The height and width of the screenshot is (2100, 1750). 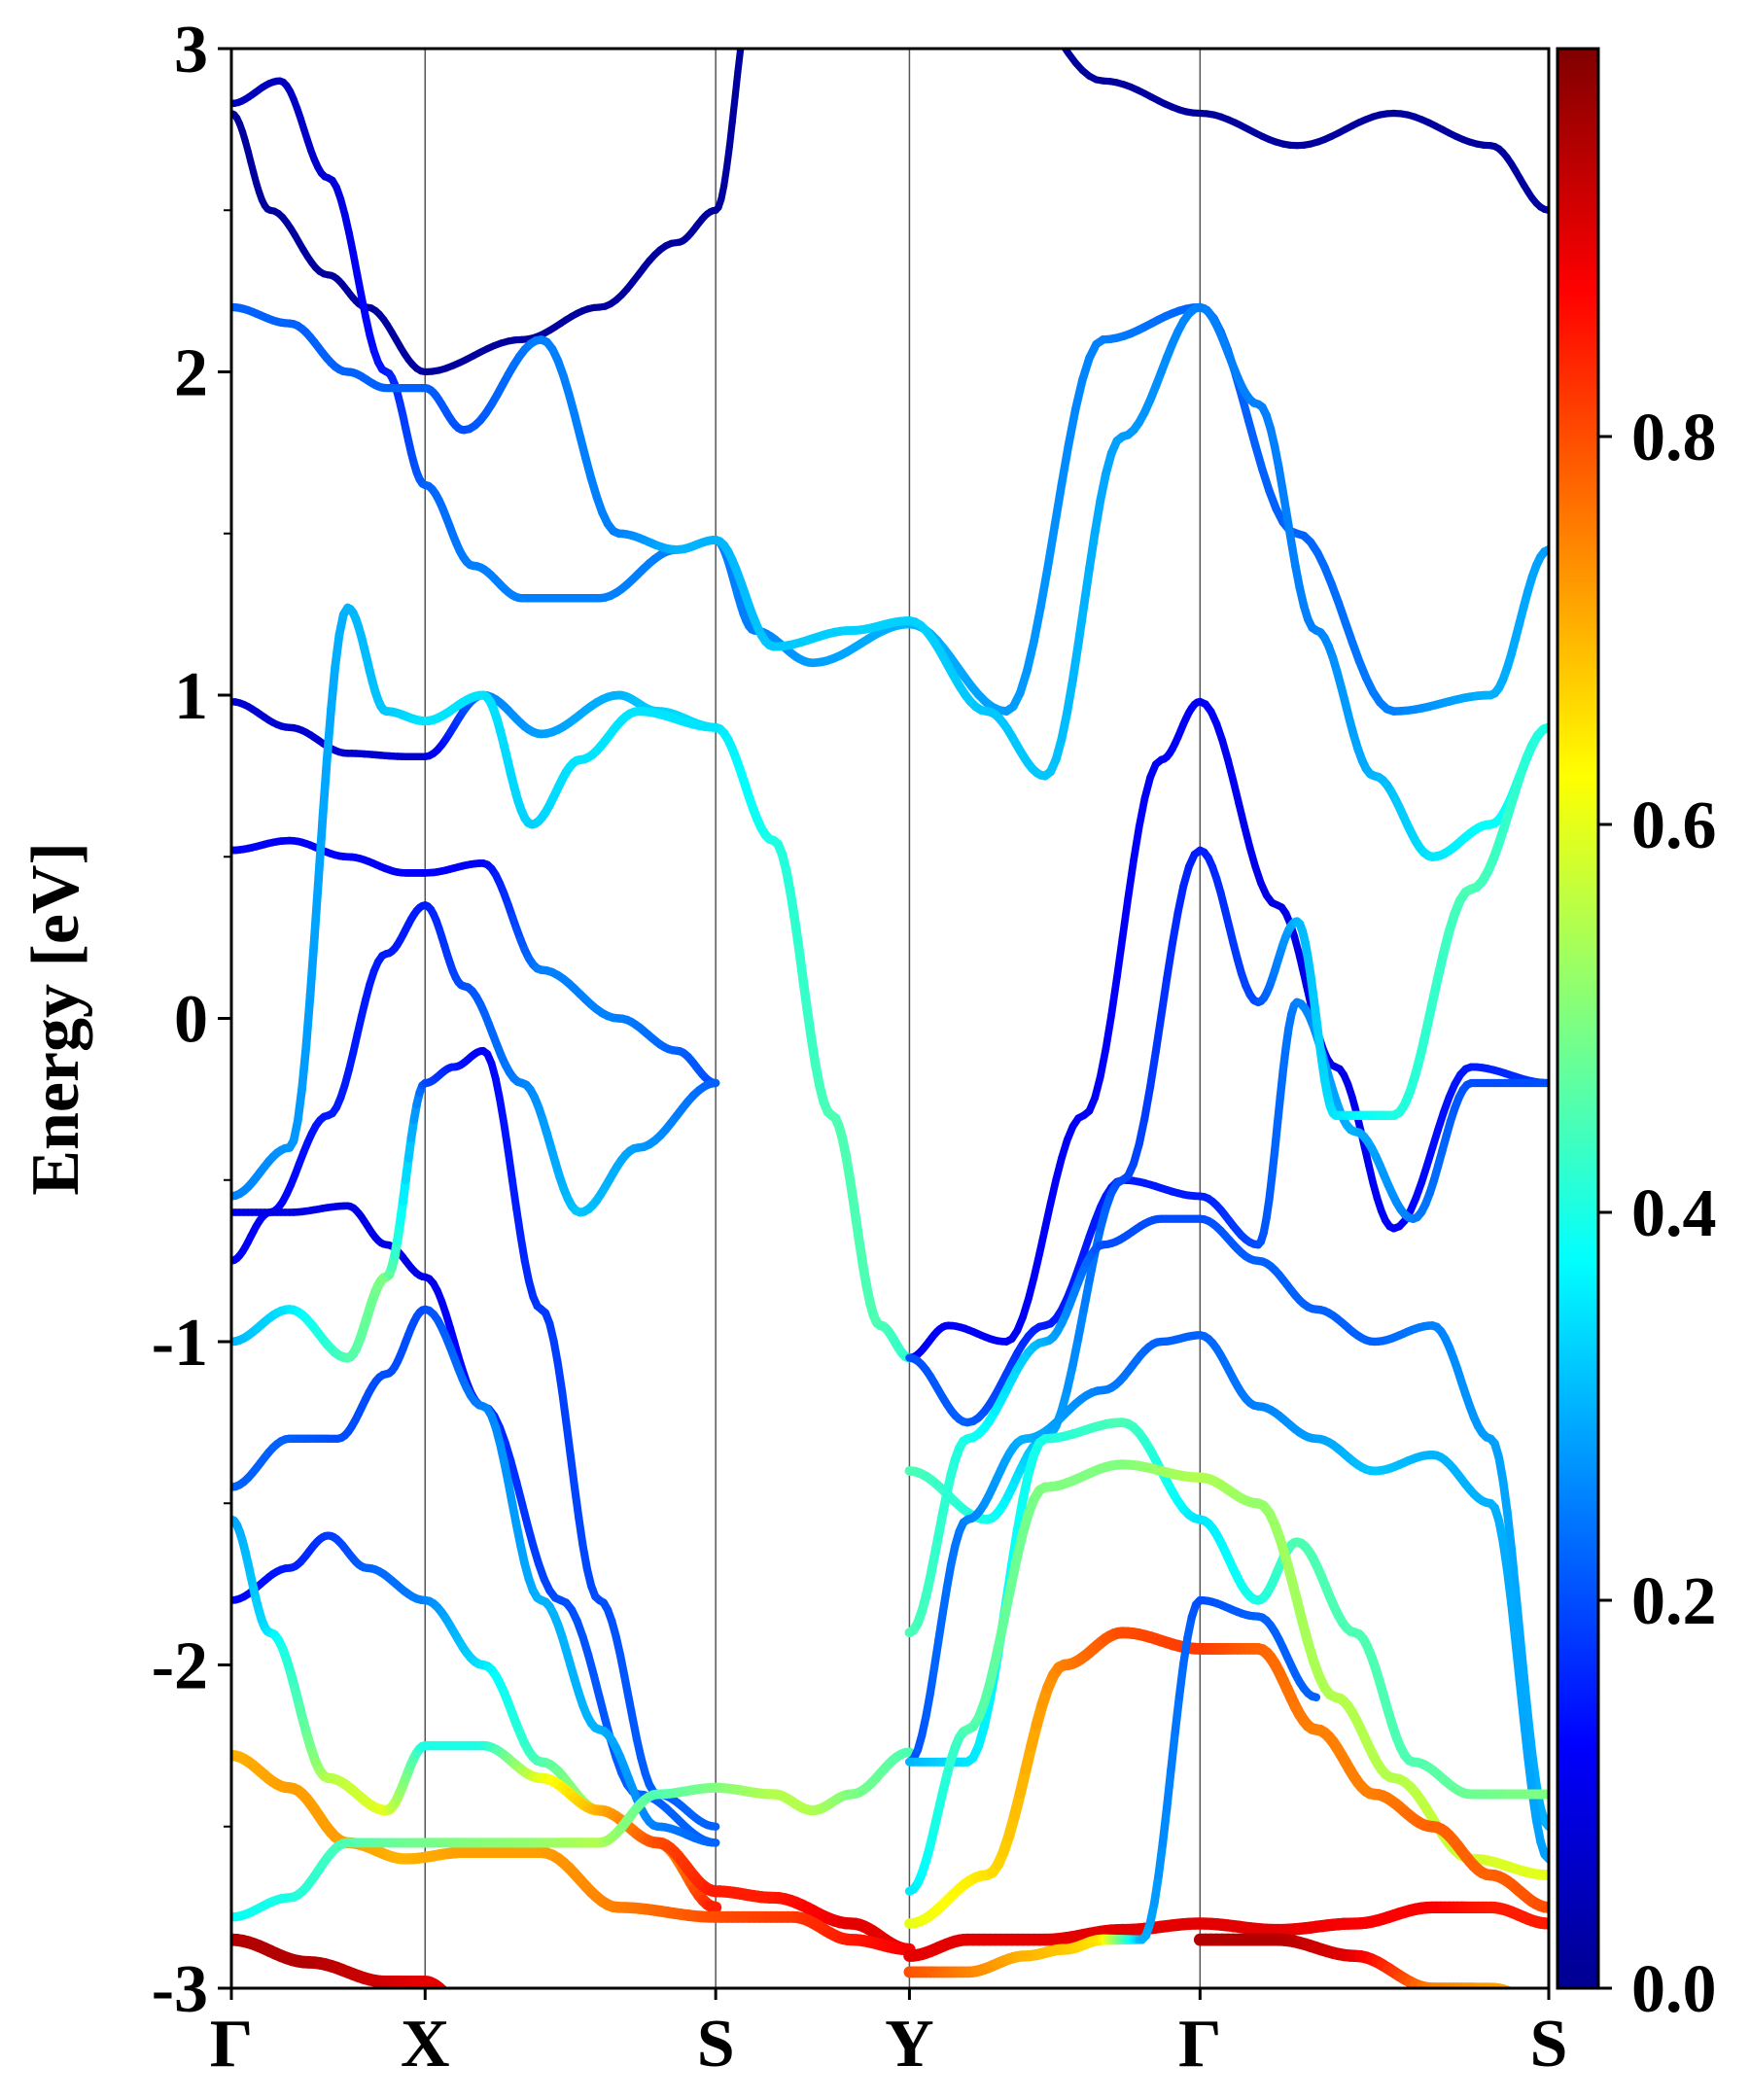 I want to click on x-tick-label: X, so click(x=425, y=2044).